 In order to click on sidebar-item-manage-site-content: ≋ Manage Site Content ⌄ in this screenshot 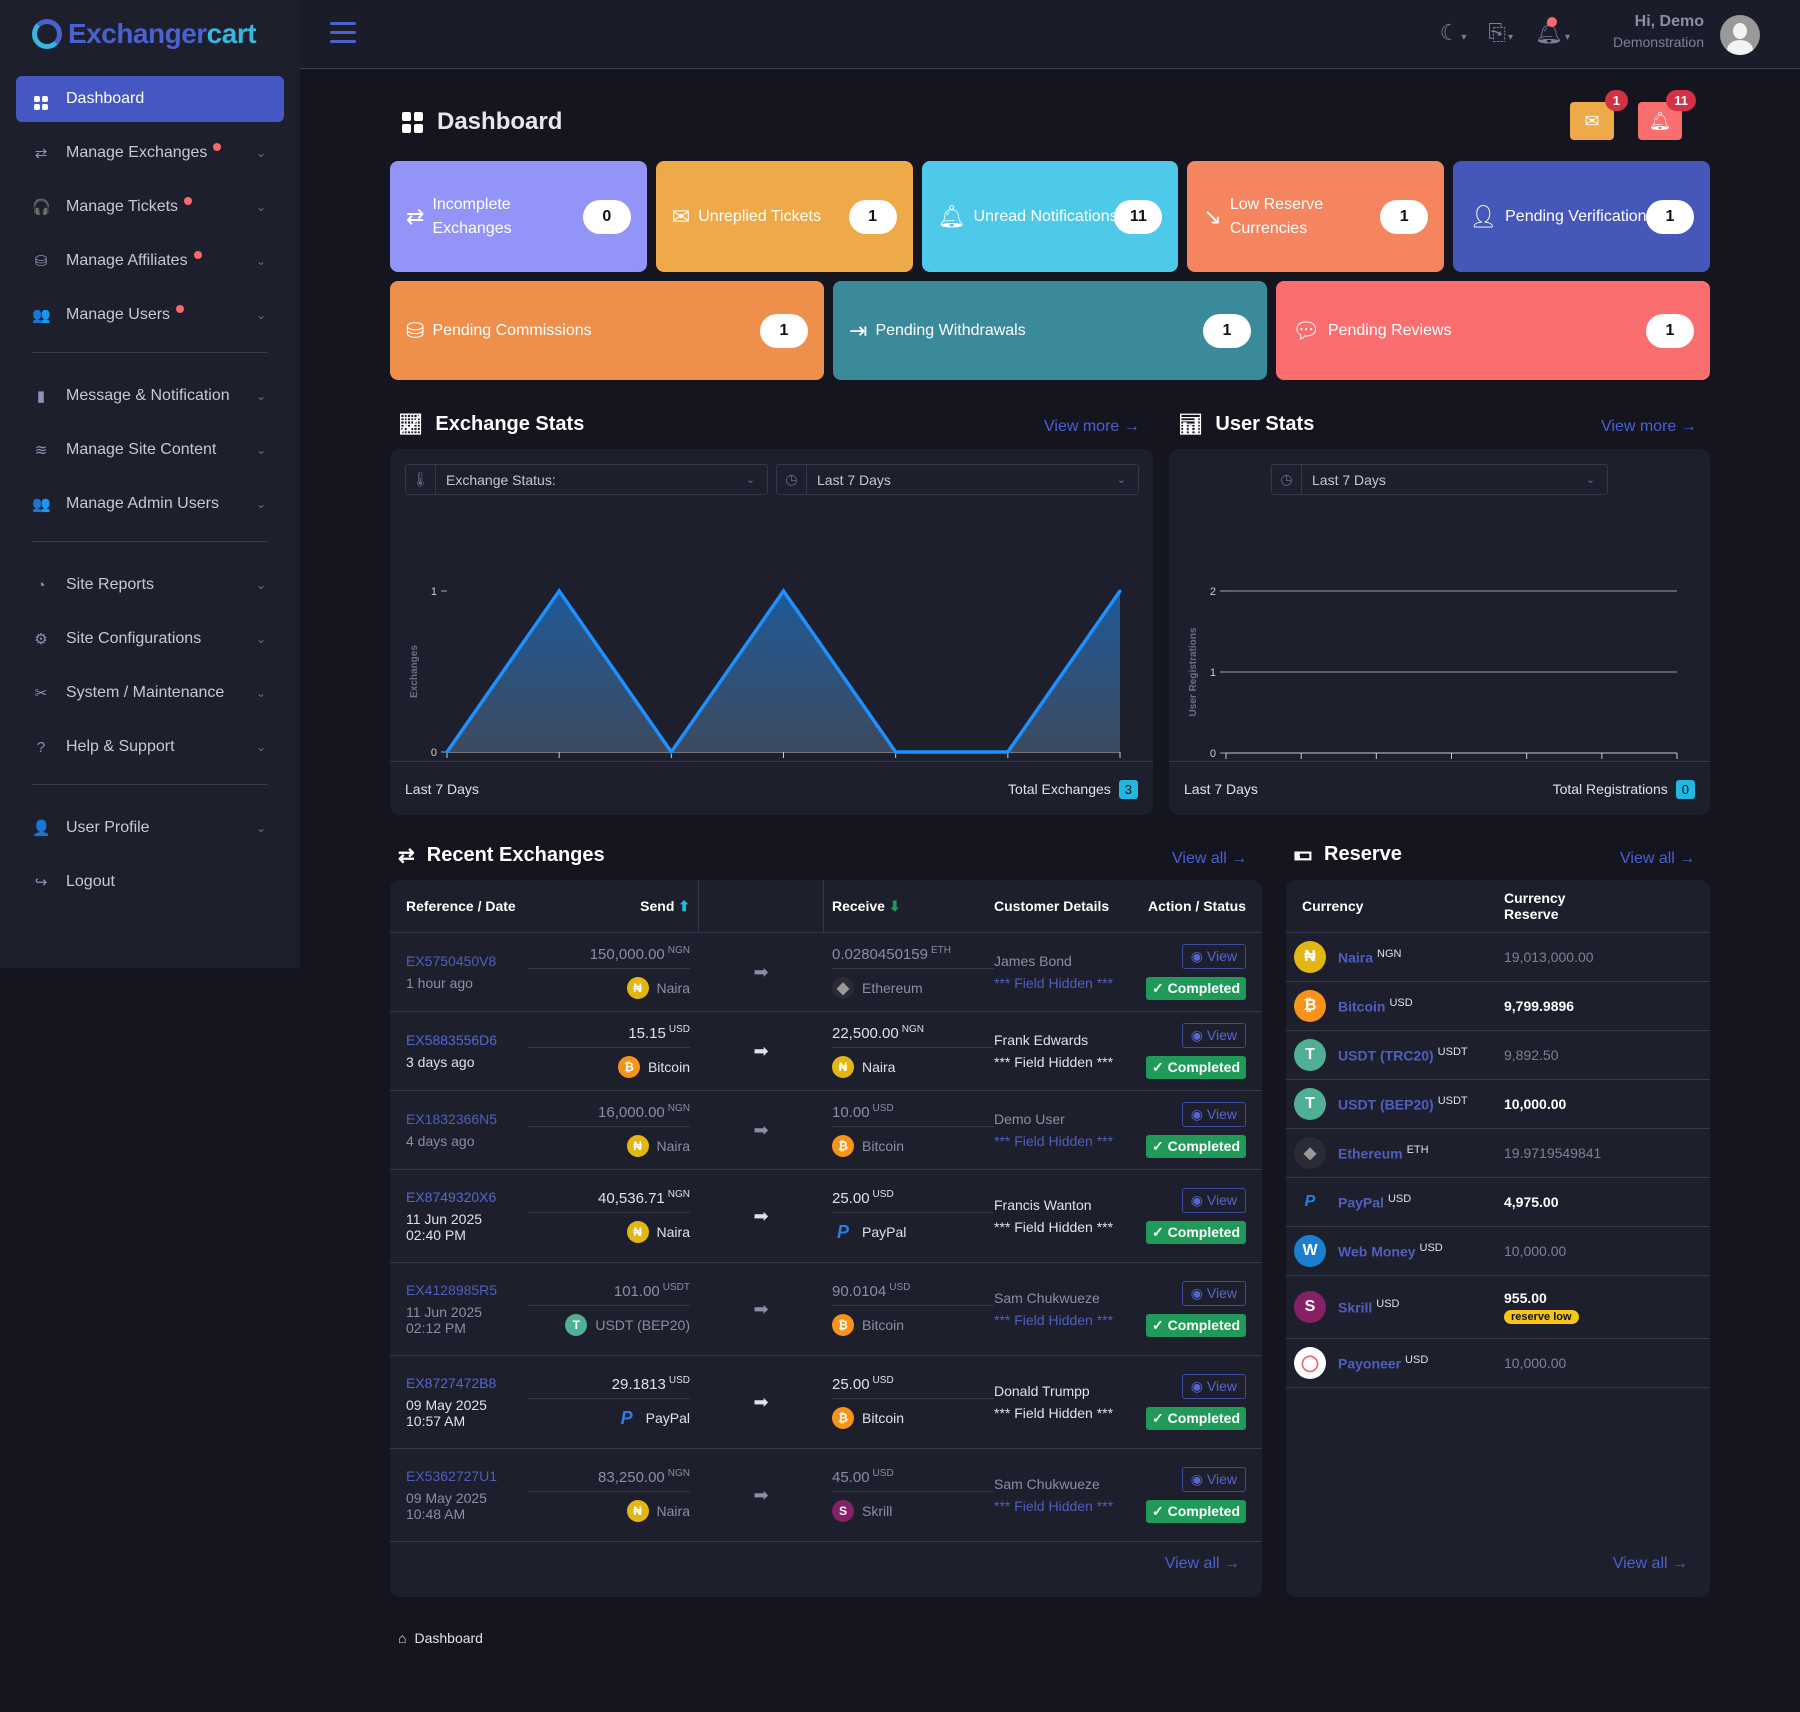, I will do `click(150, 450)`.